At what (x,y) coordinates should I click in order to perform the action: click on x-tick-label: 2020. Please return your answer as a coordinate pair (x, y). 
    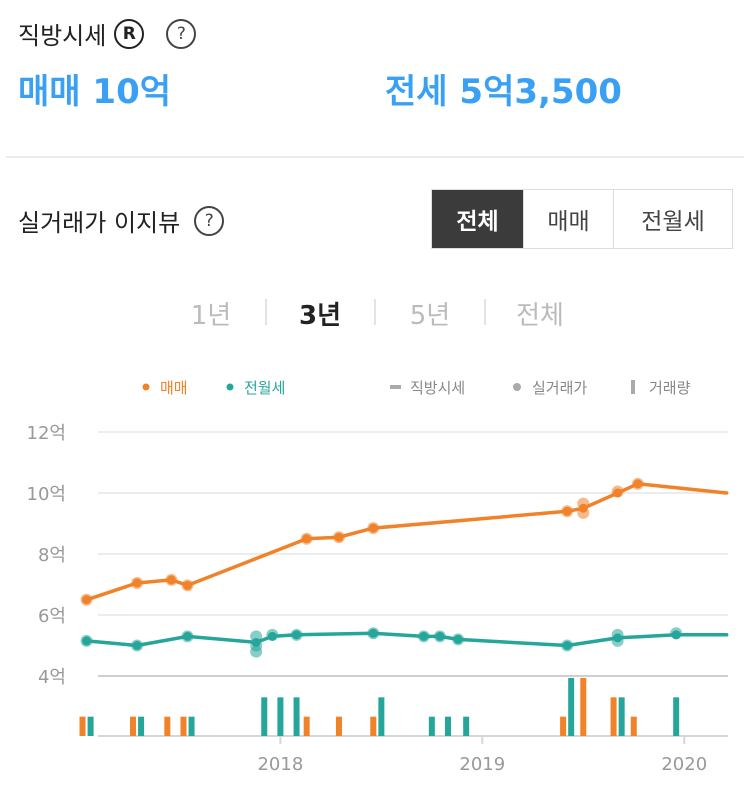
    Looking at the image, I should click on (684, 764).